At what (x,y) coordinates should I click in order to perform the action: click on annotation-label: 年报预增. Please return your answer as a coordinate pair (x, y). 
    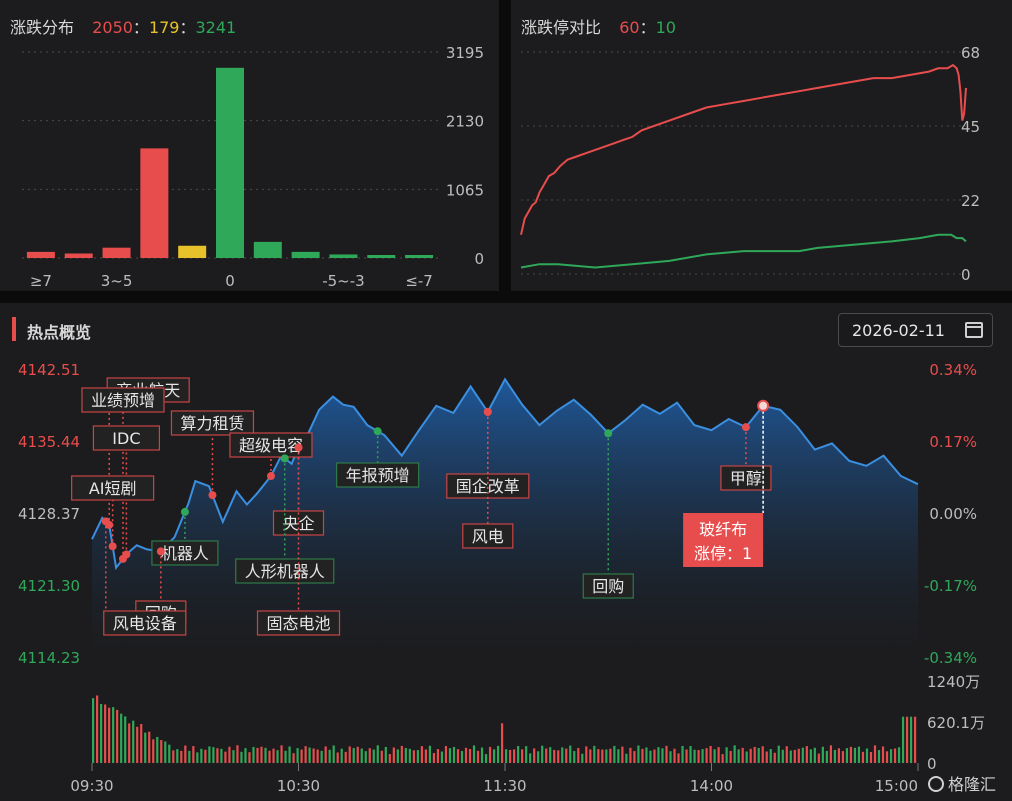
    Looking at the image, I should click on (378, 475).